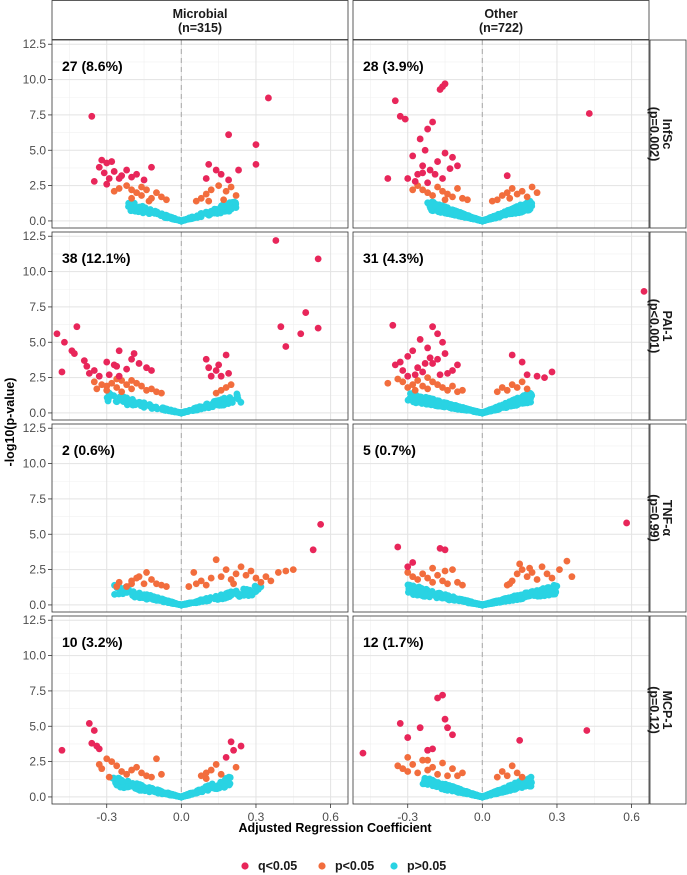  I want to click on legend: q<0.05 p<0.05 p>0.05, so click(343, 866).